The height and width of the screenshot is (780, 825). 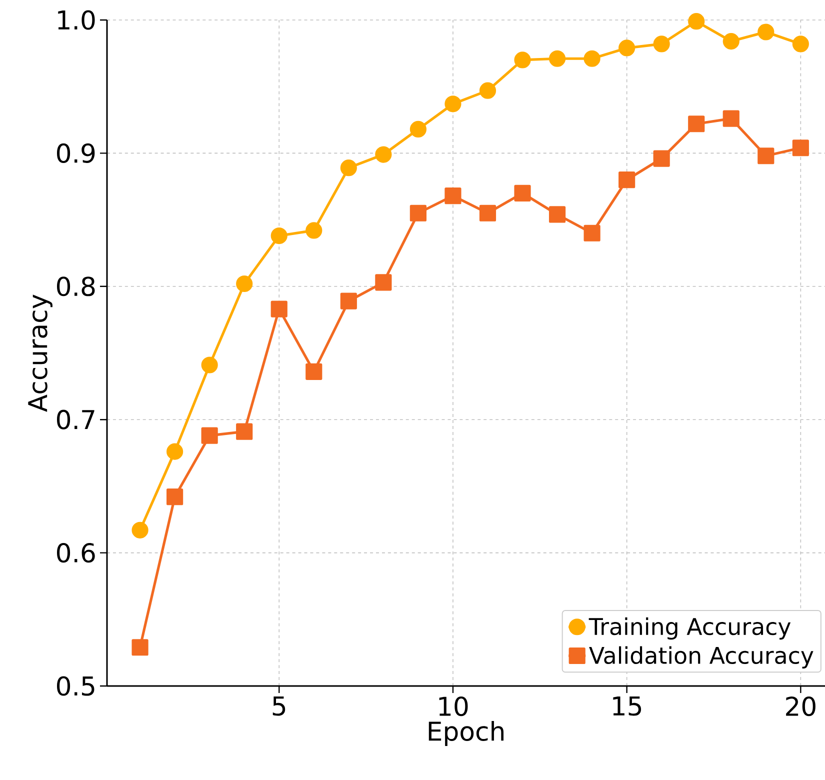 I want to click on y-tick-label: 0.5, so click(x=75, y=686).